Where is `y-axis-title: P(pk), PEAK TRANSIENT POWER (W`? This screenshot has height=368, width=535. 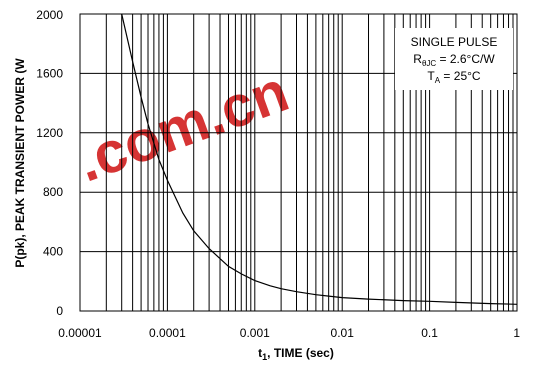
y-axis-title: P(pk), PEAK TRANSIENT POWER (W is located at coordinates (20, 163).